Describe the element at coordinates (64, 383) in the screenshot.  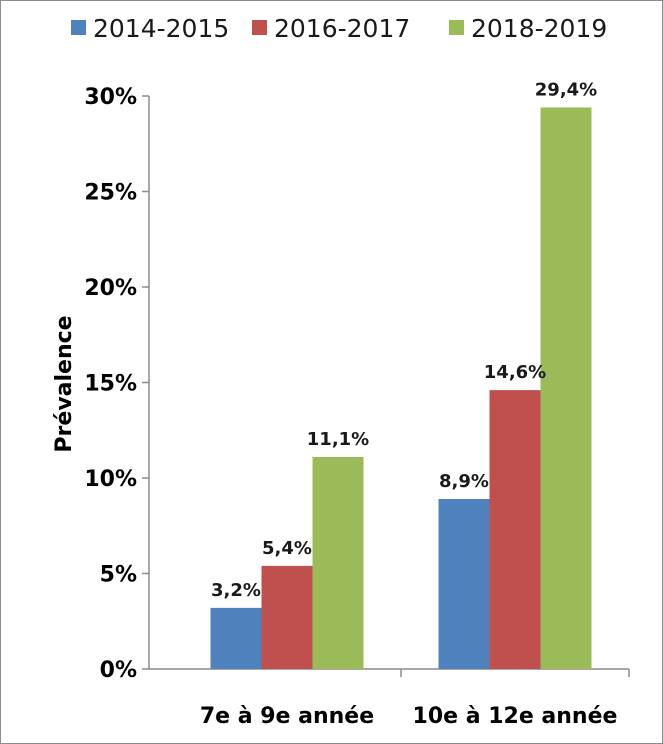
I see `y-axis-title: Prévalence` at that location.